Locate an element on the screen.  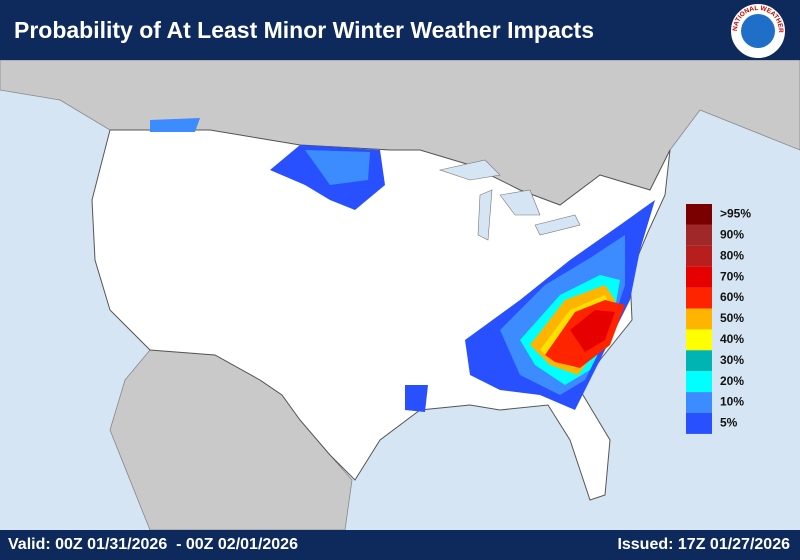
legend-label: 80% is located at coordinates (732, 255).